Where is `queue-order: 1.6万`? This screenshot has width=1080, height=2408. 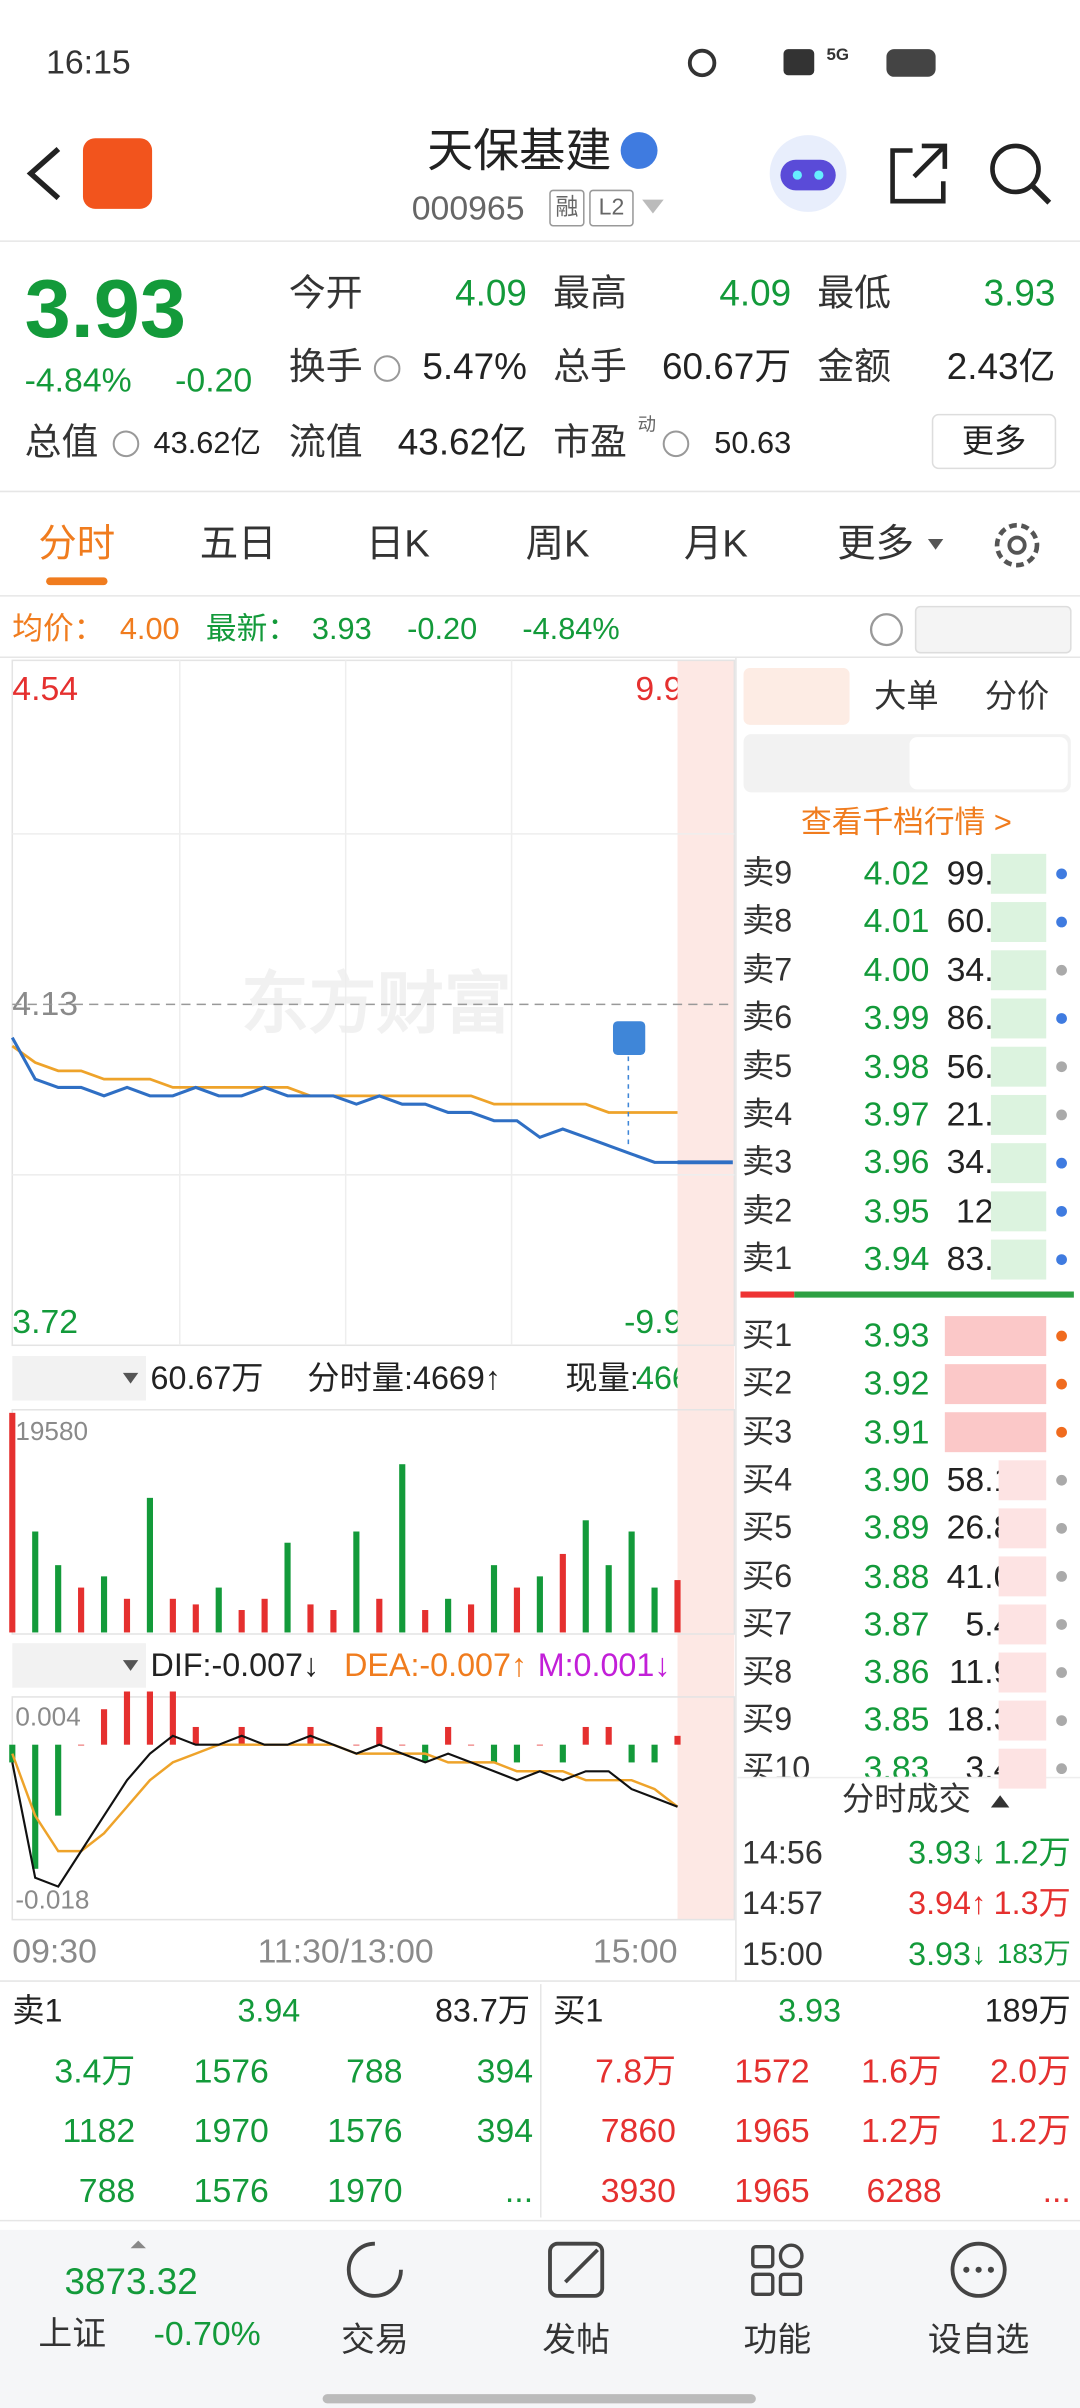 queue-order: 1.6万 is located at coordinates (901, 2070).